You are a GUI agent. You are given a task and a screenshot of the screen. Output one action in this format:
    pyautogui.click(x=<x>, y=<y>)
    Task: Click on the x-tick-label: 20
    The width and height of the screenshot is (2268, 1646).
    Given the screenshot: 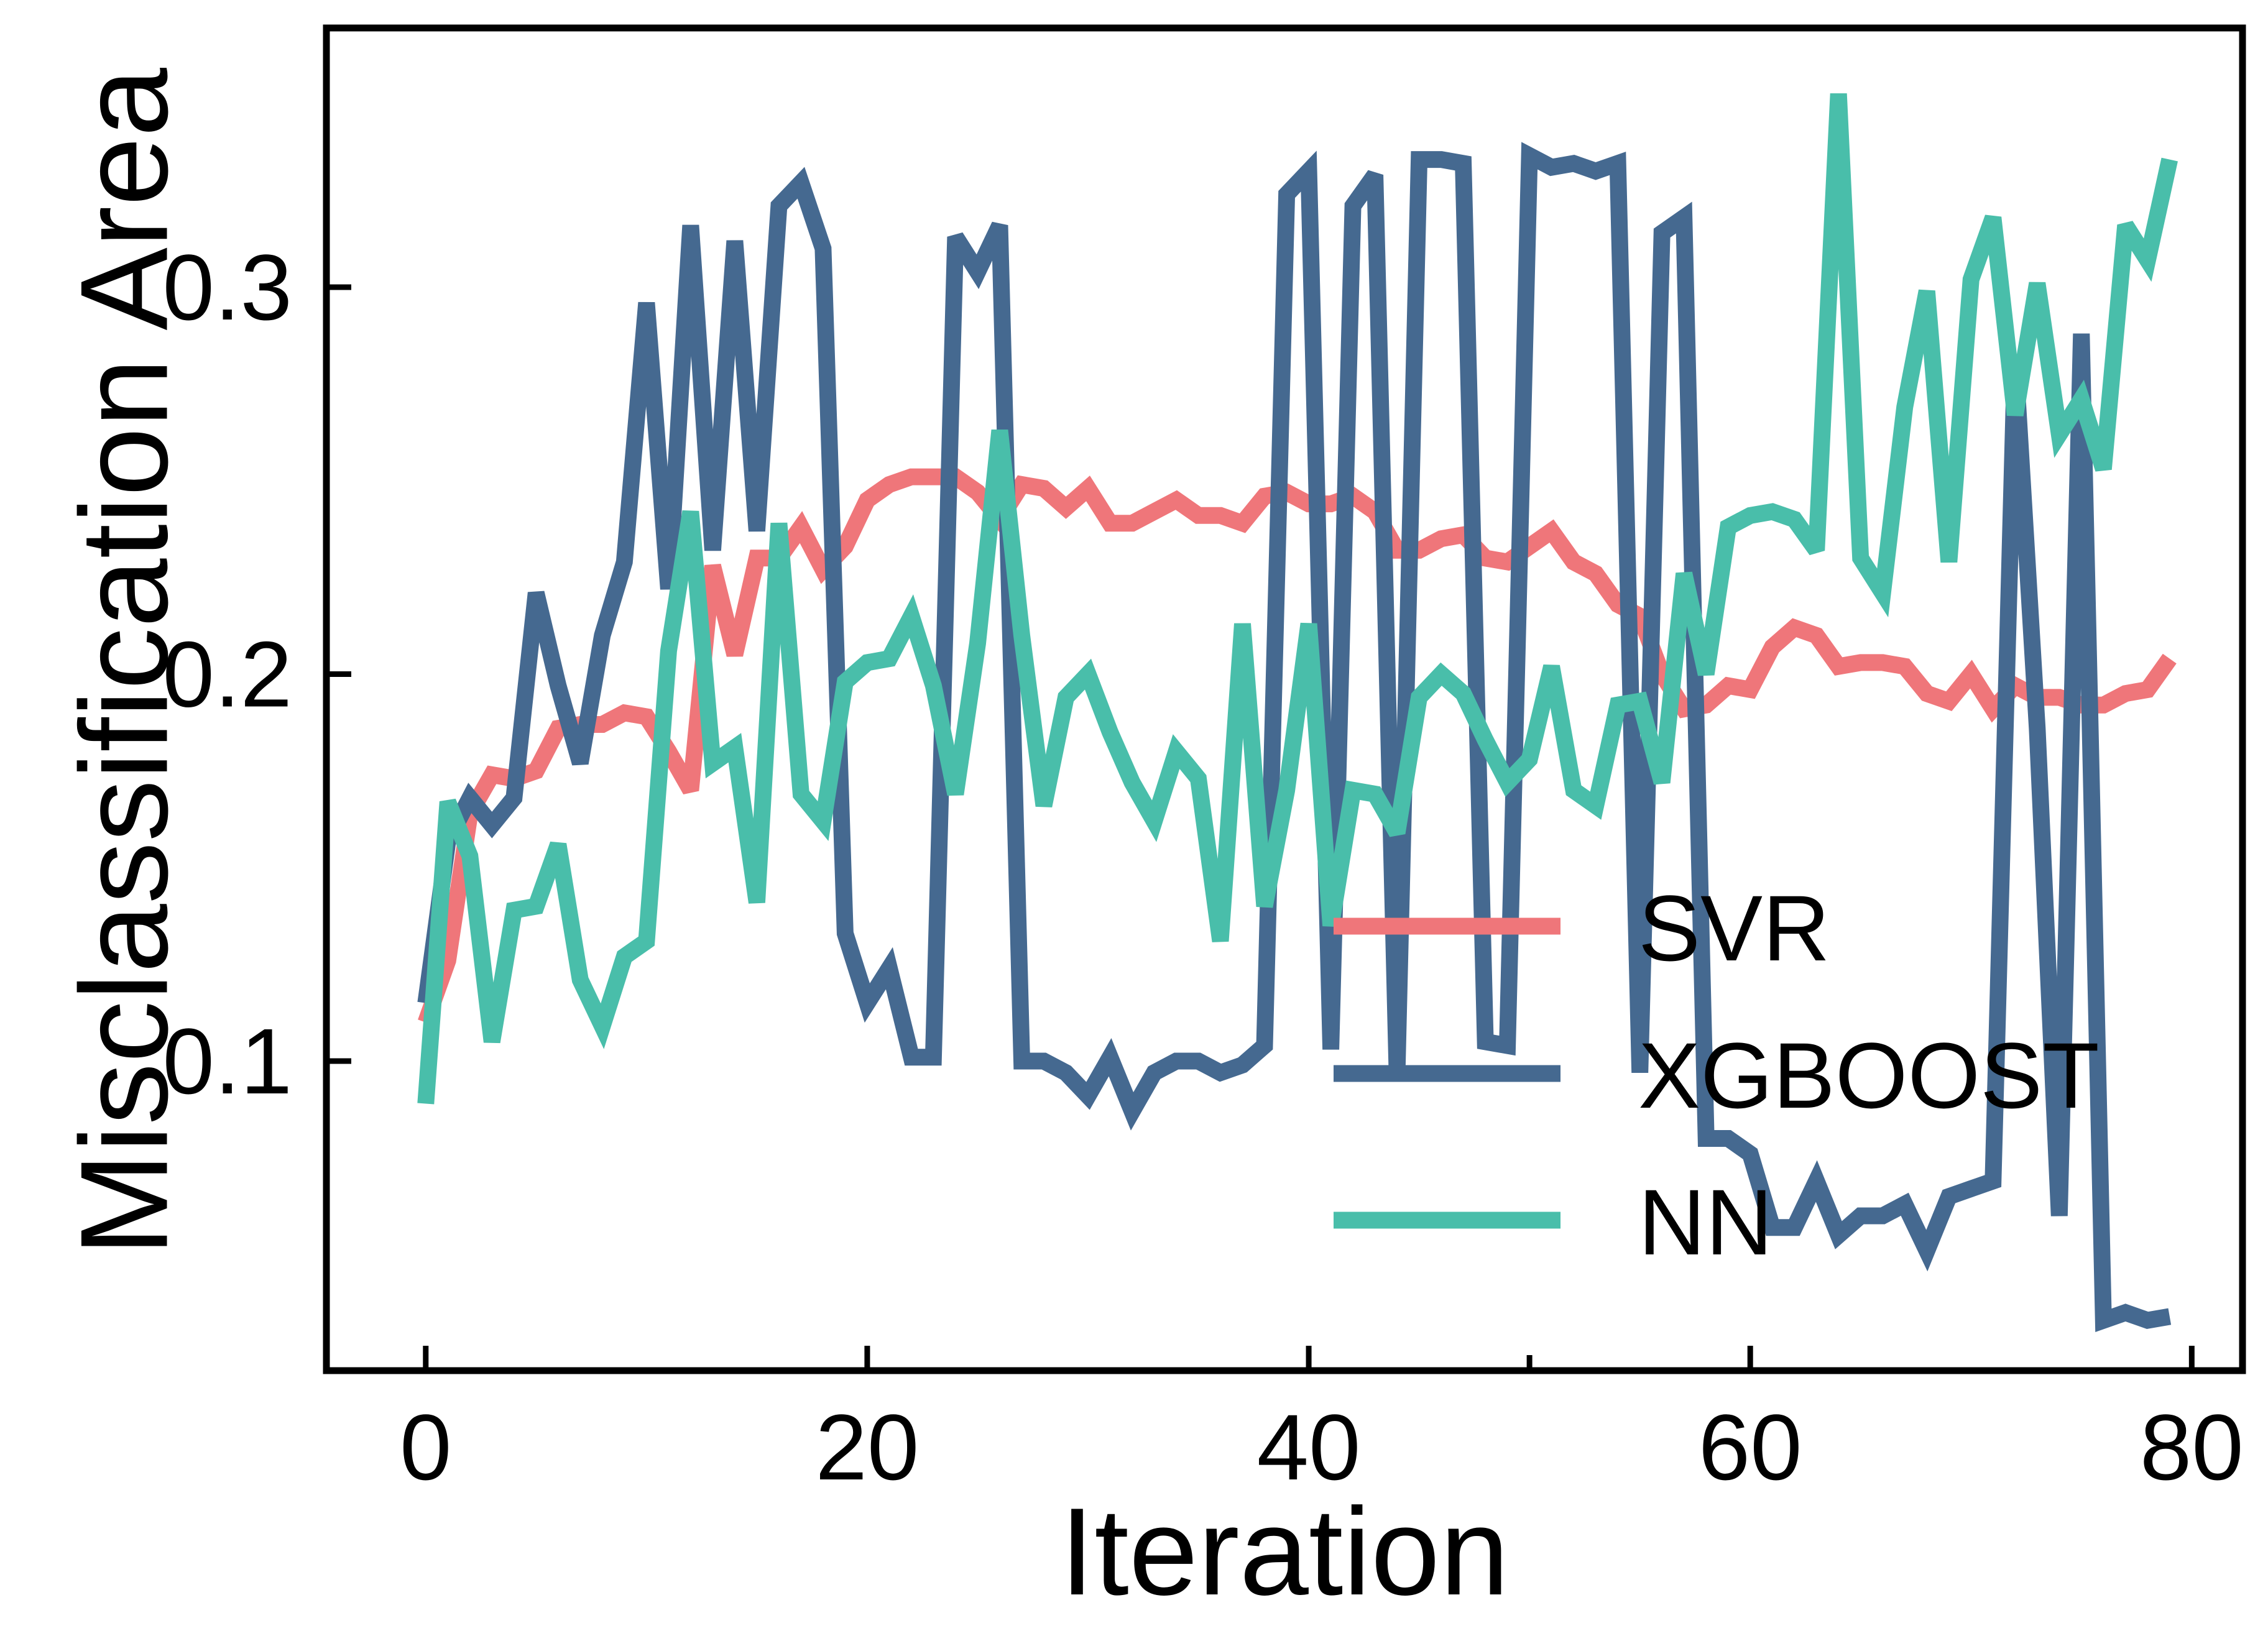 What is the action you would take?
    pyautogui.click(x=867, y=1447)
    